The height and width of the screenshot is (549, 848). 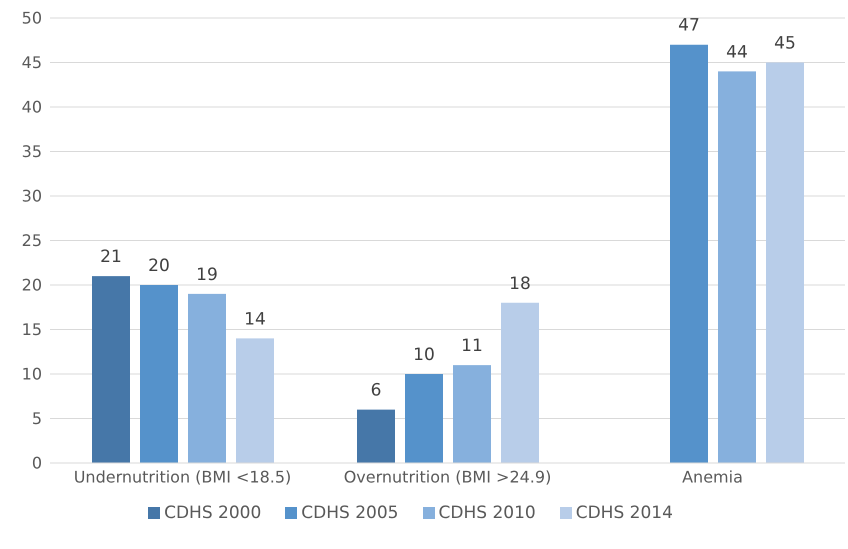 I want to click on y-tick-label: 35, so click(x=32, y=152).